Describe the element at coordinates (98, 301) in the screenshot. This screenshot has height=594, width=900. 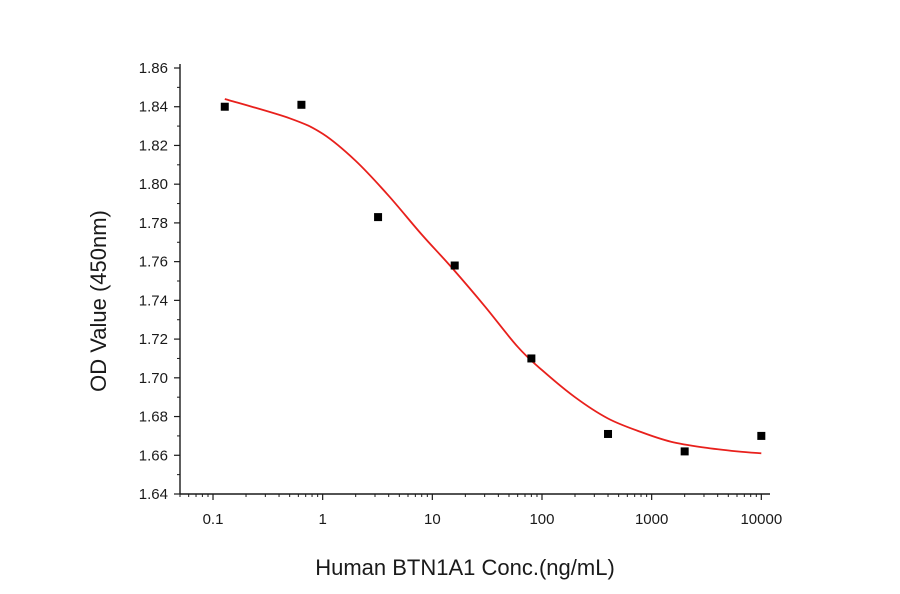
I see `y-axis-title: OD Value (450nm)` at that location.